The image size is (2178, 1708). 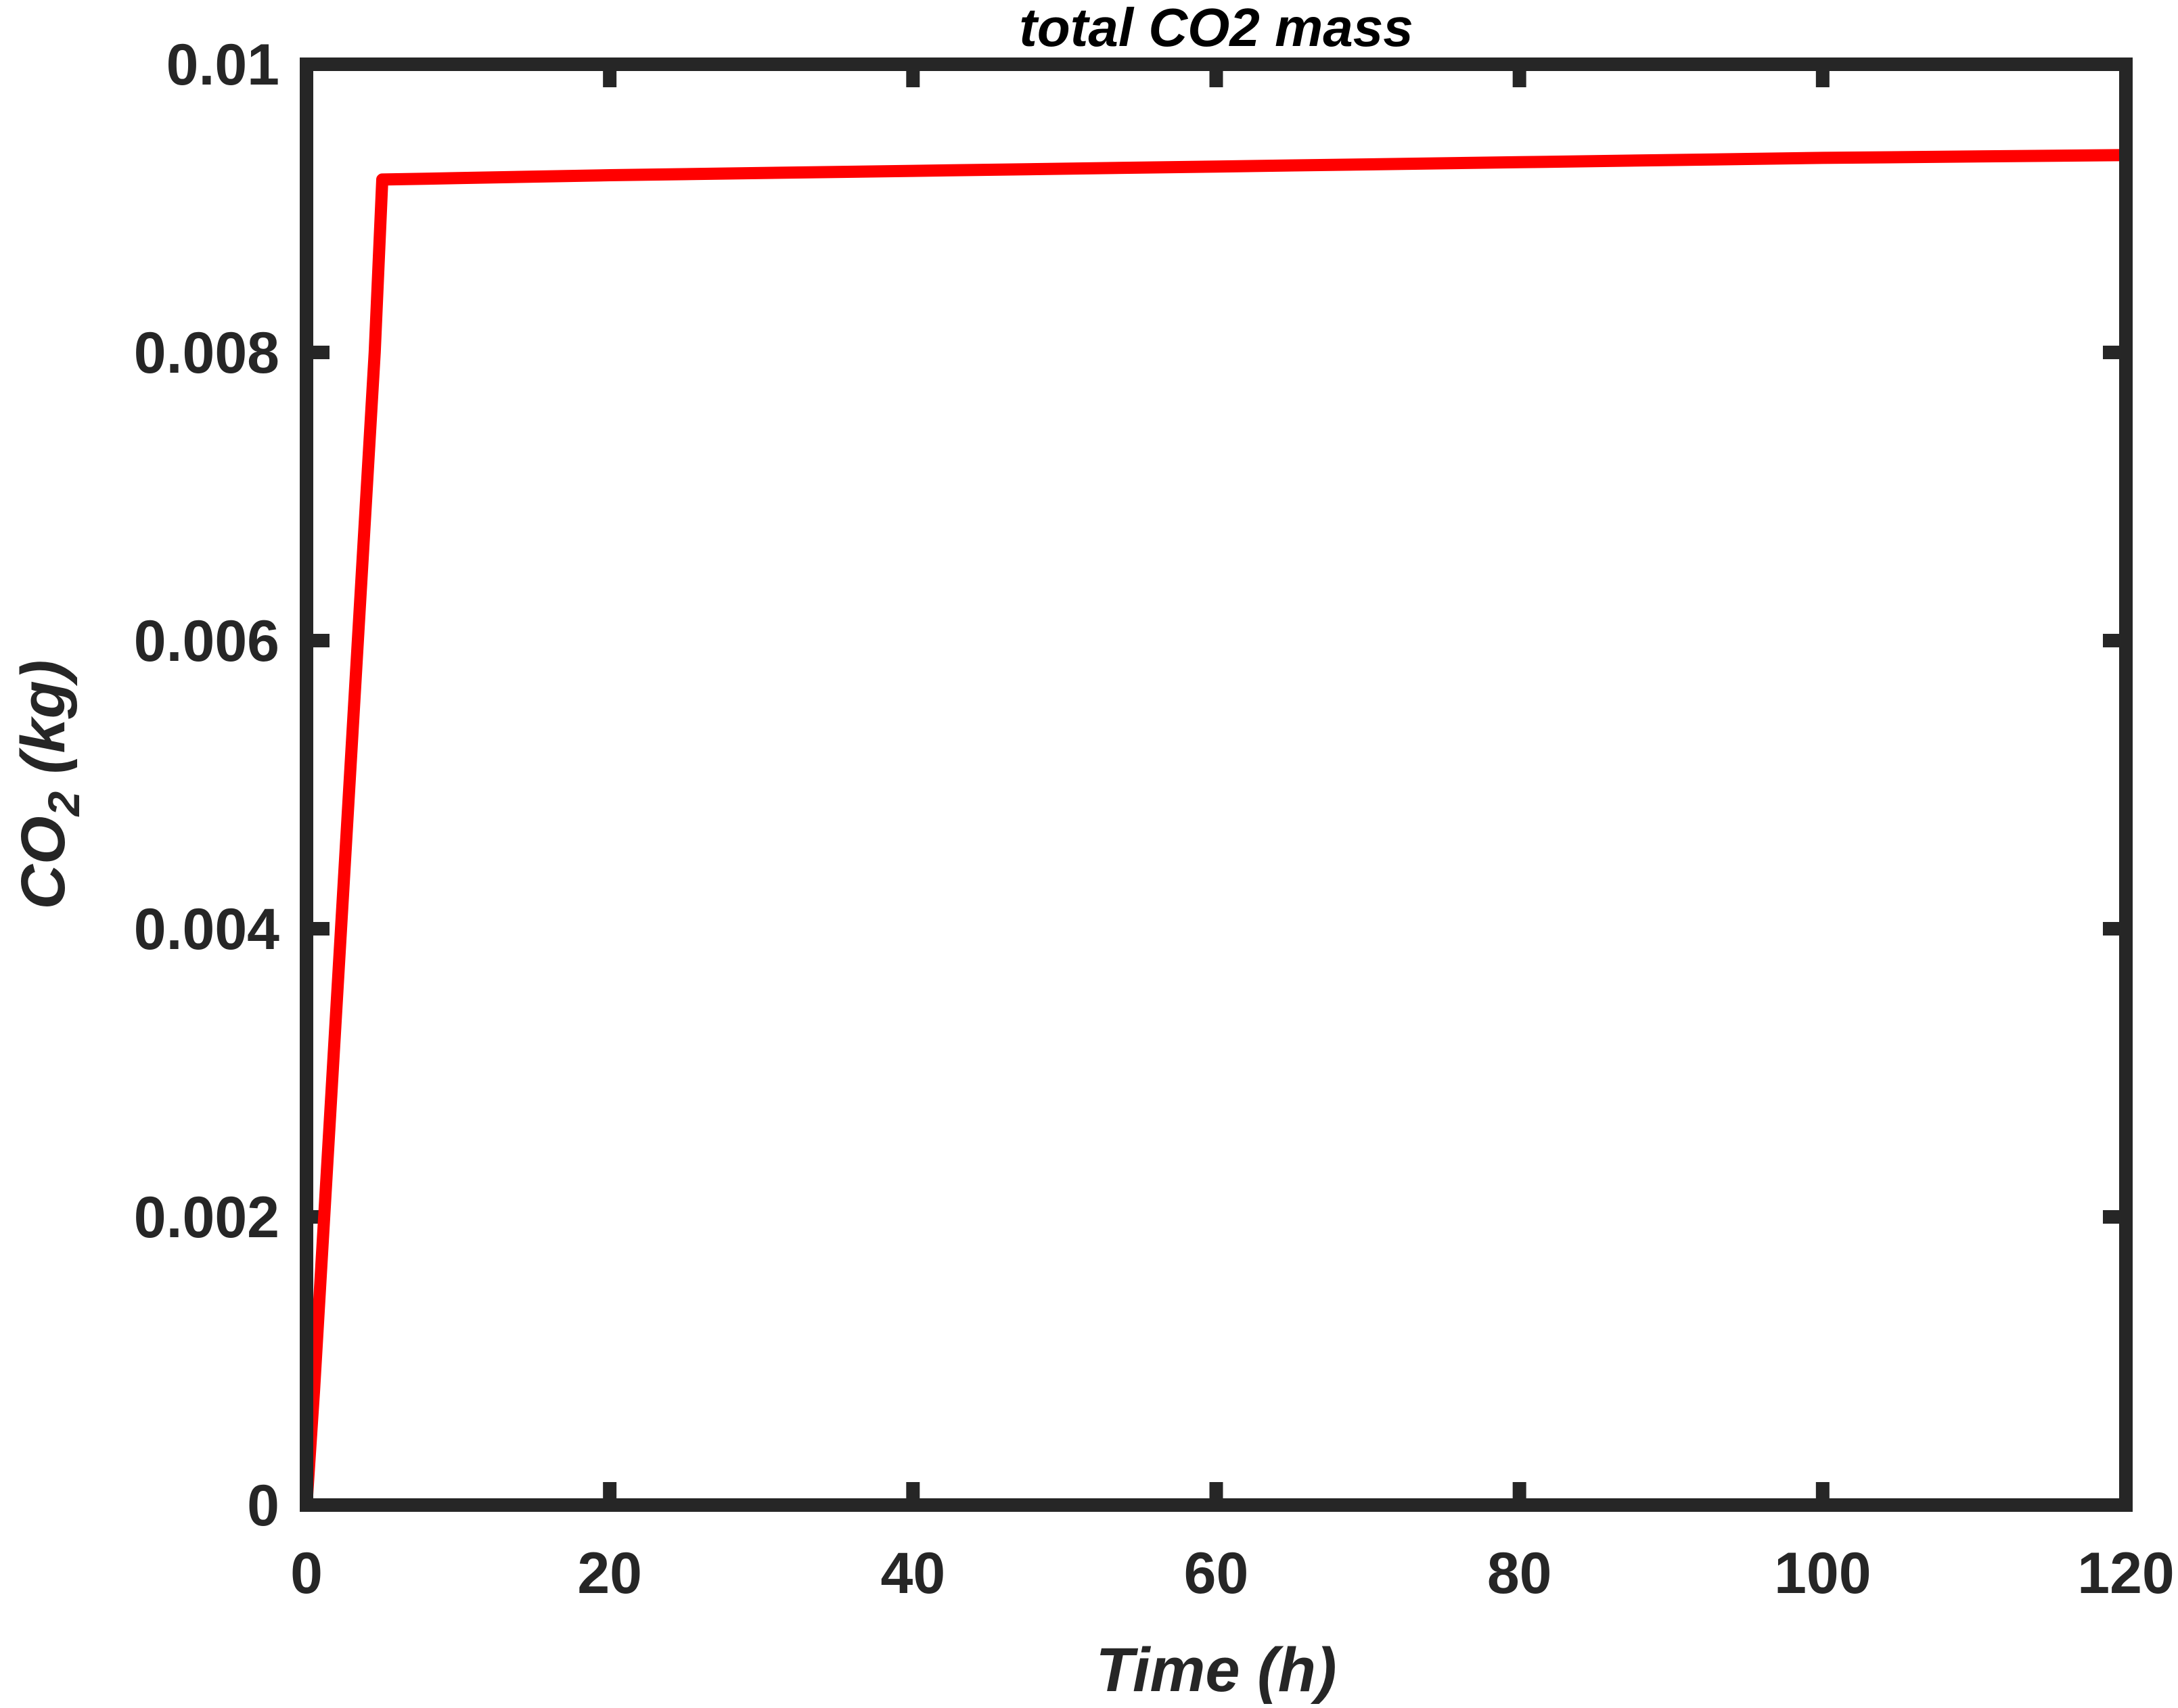 What do you see at coordinates (43, 725) in the screenshot?
I see `y-axis-title-unit: (kg)` at bounding box center [43, 725].